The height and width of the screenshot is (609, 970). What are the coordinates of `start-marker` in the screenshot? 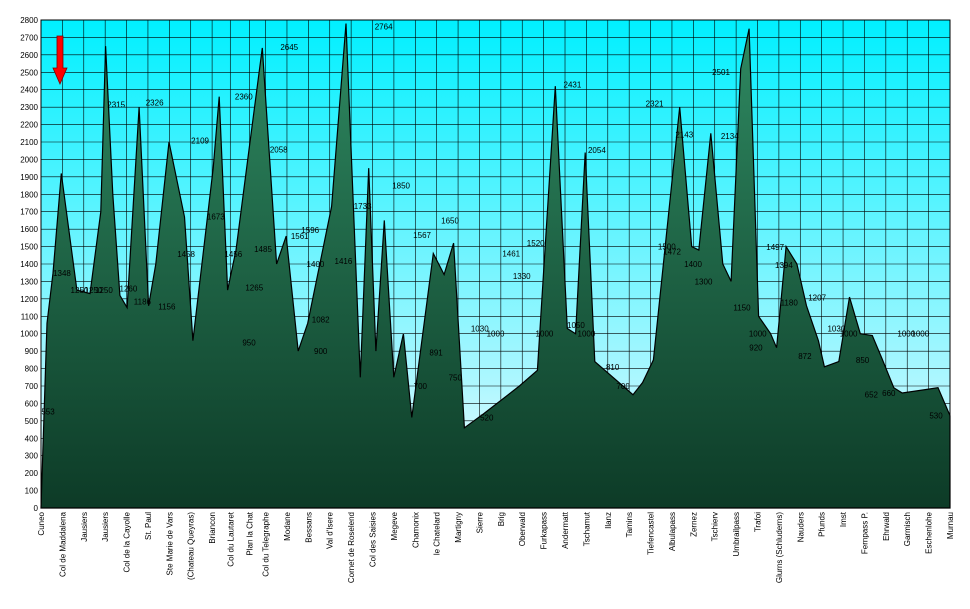 It's located at (60, 60).